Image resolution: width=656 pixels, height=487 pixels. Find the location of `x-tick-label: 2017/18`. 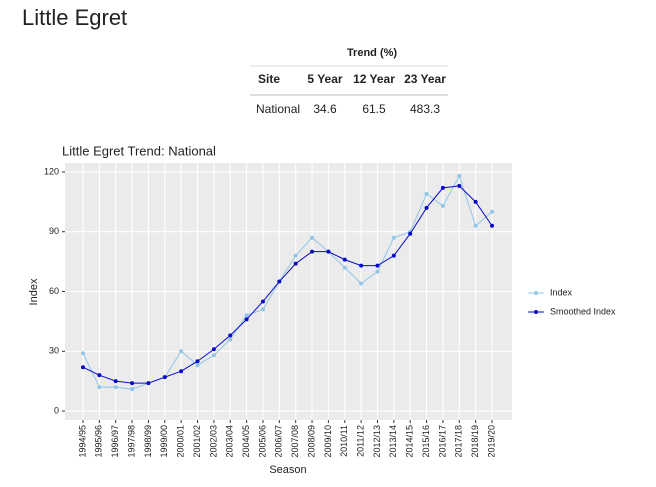

x-tick-label: 2017/18 is located at coordinates (459, 441).